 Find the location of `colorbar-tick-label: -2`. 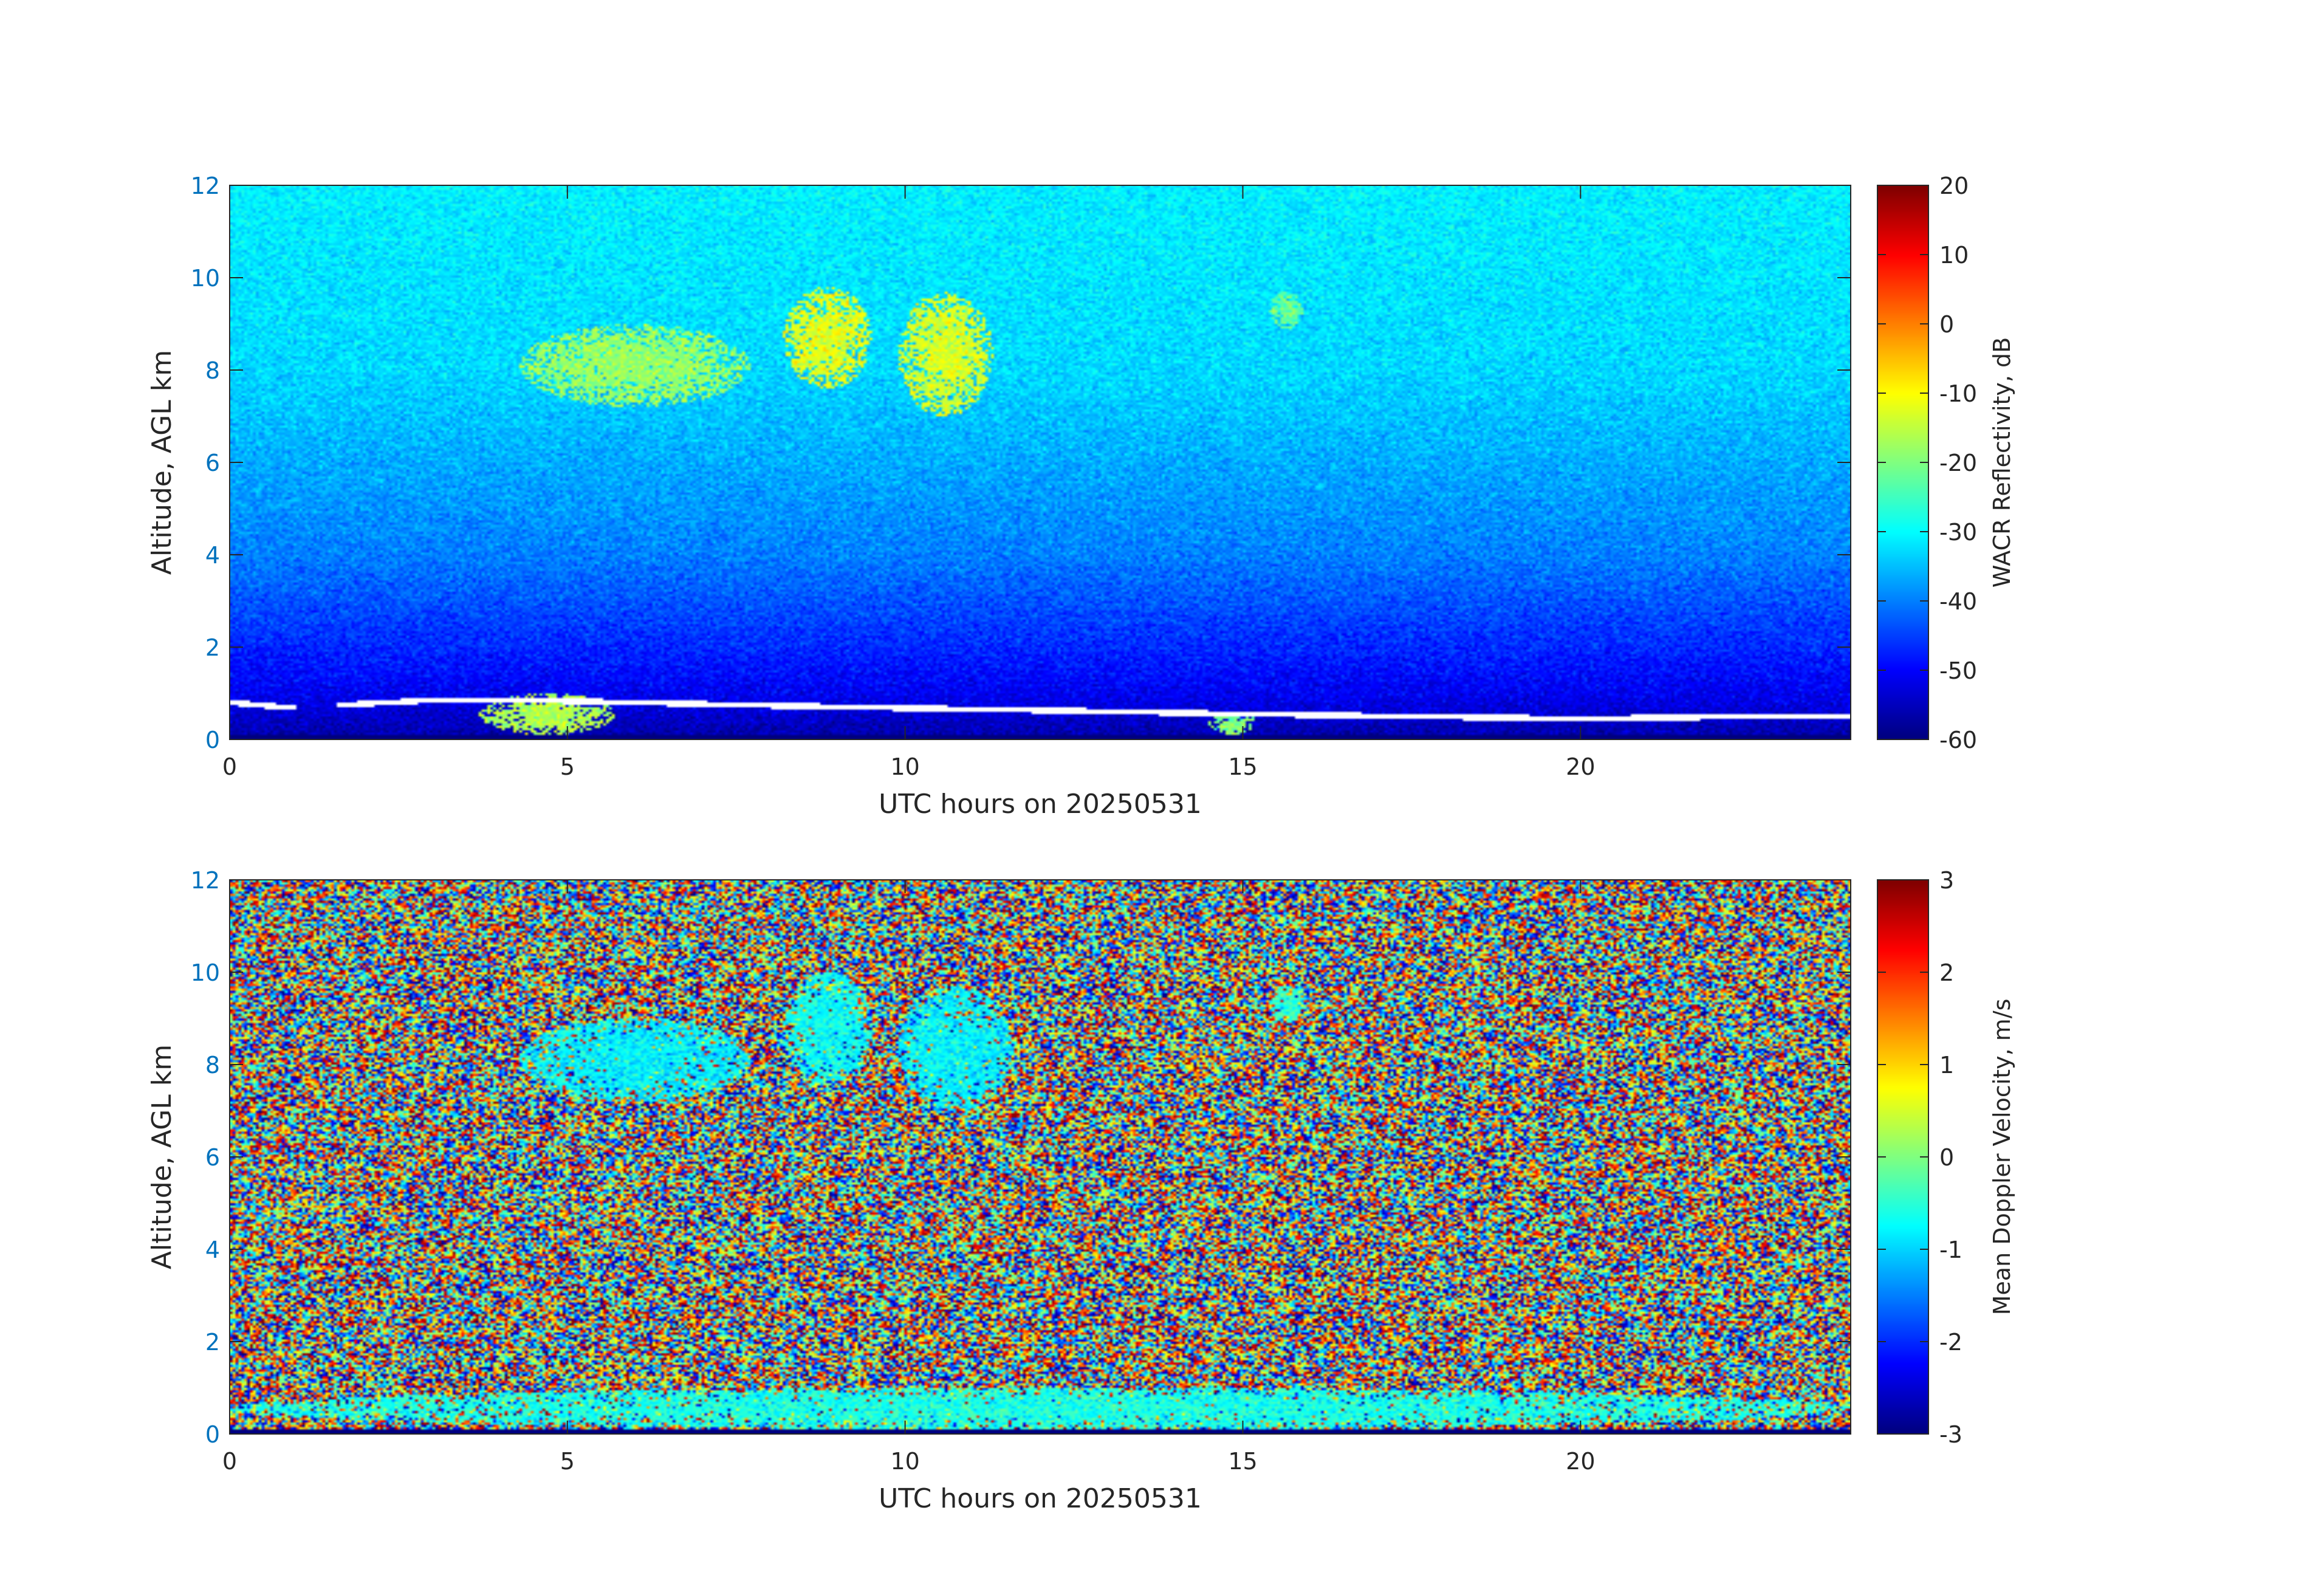

colorbar-tick-label: -2 is located at coordinates (1950, 1342).